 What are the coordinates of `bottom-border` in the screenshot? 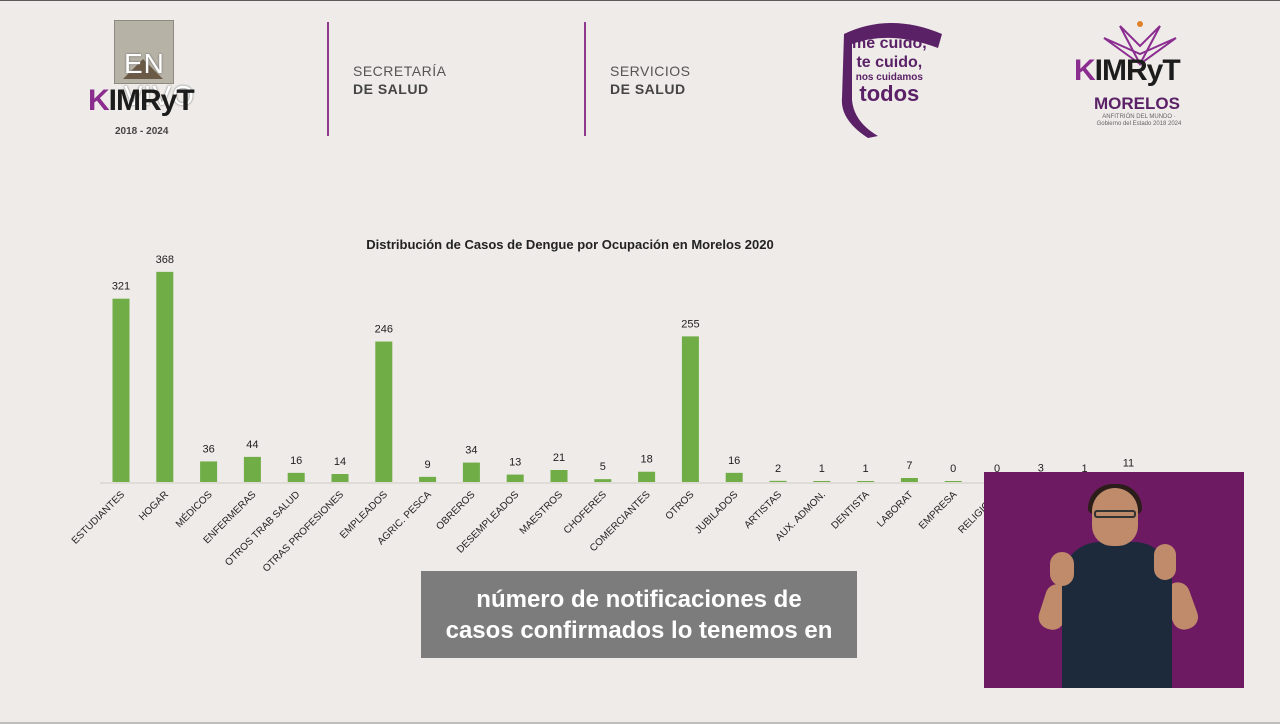 It's located at (640, 723).